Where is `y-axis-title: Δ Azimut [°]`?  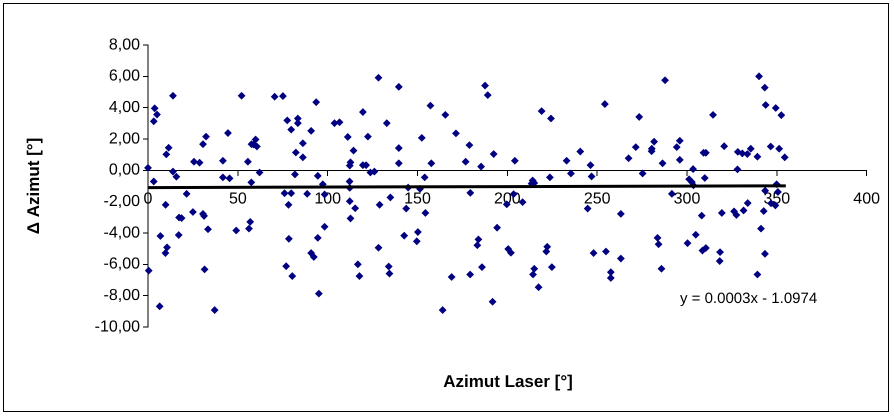 y-axis-title: Δ Azimut [°] is located at coordinates (33, 186).